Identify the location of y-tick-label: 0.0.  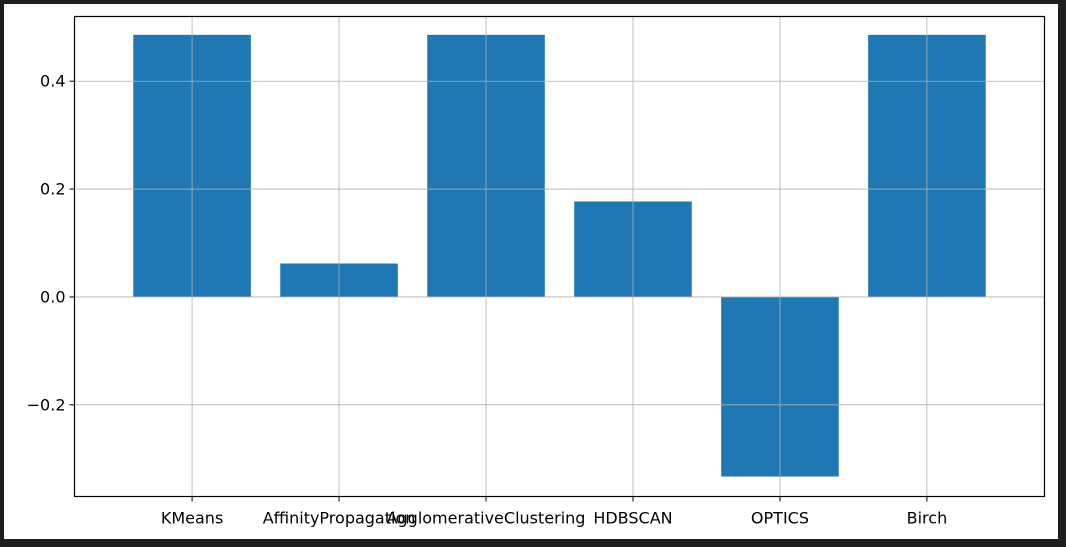
(52, 296).